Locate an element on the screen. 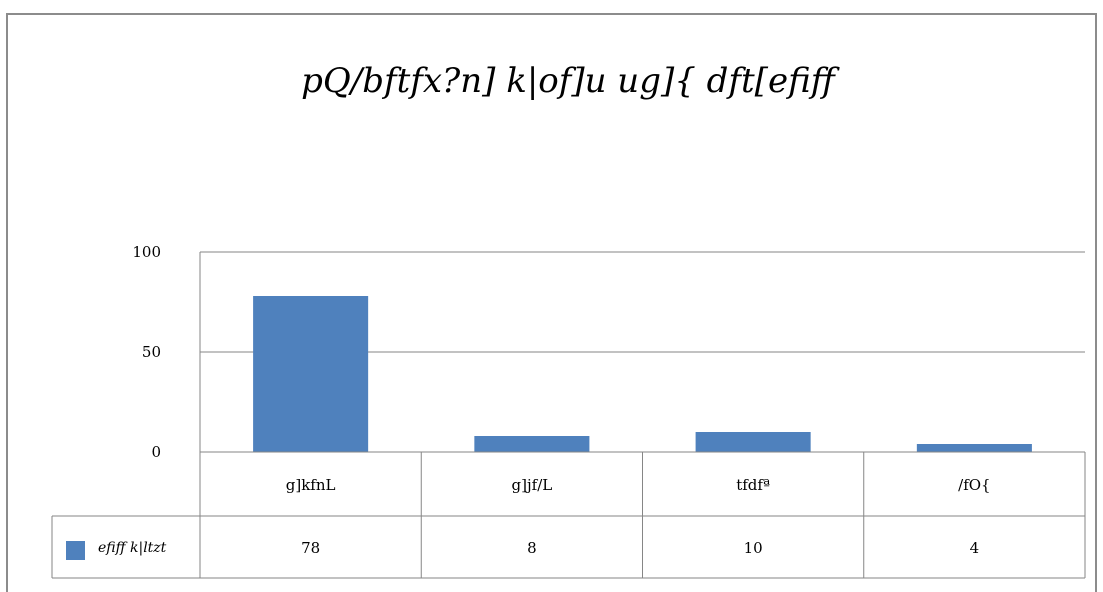 This screenshot has width=1103, height=592. data-label: 10 is located at coordinates (753, 548).